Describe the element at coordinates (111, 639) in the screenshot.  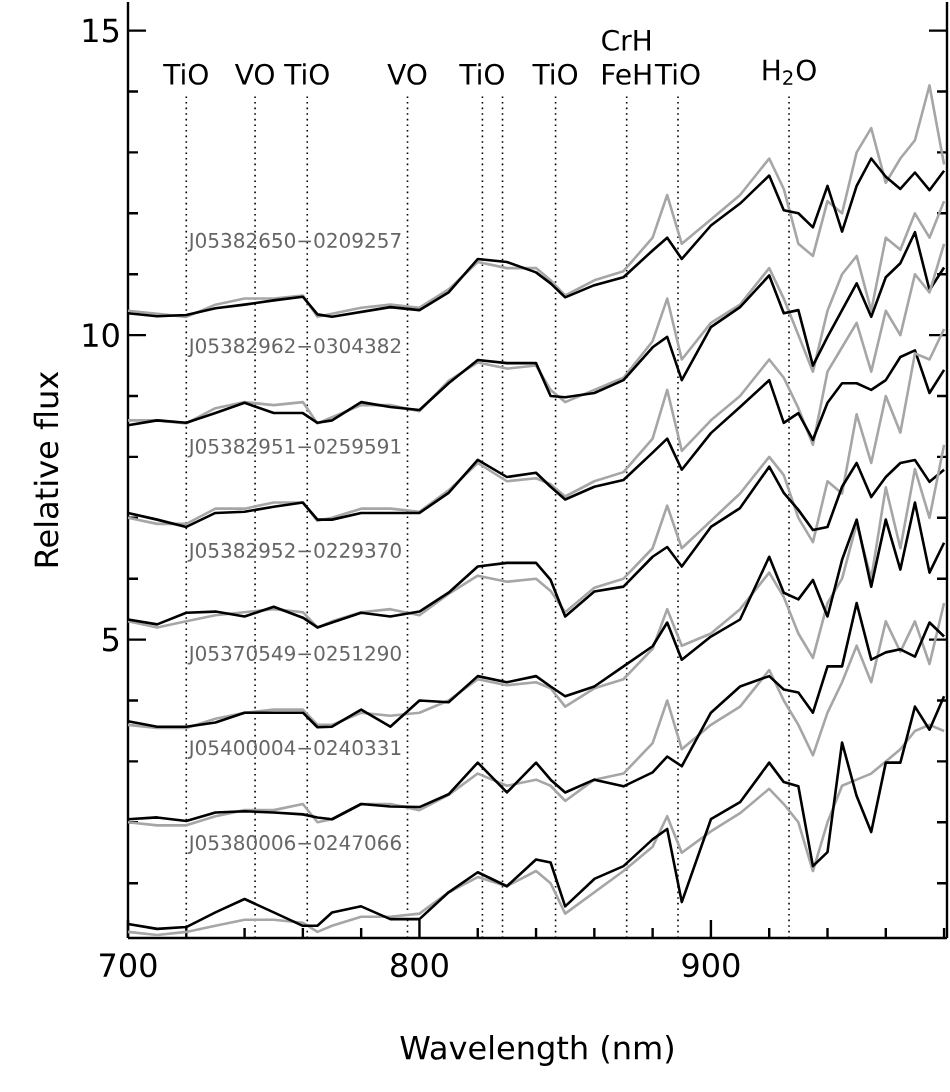
I see `y-tick-label: 5` at that location.